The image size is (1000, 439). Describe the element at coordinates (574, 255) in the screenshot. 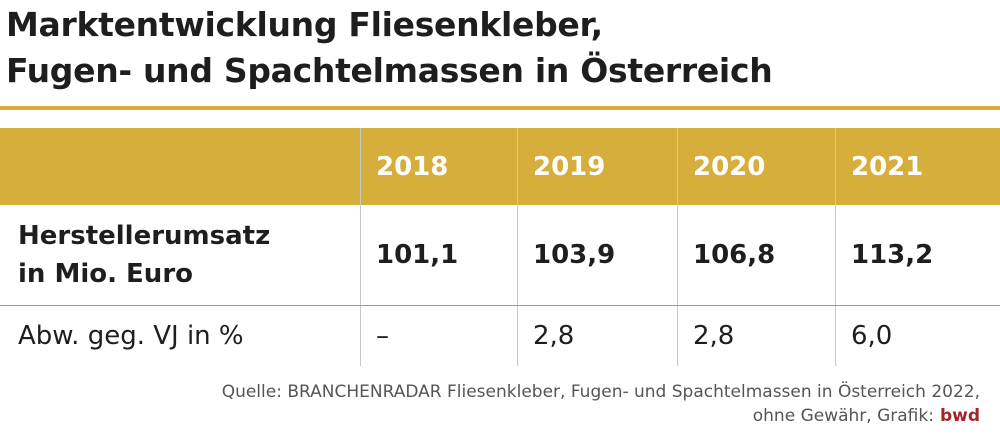

I see `cell: 103,9` at that location.